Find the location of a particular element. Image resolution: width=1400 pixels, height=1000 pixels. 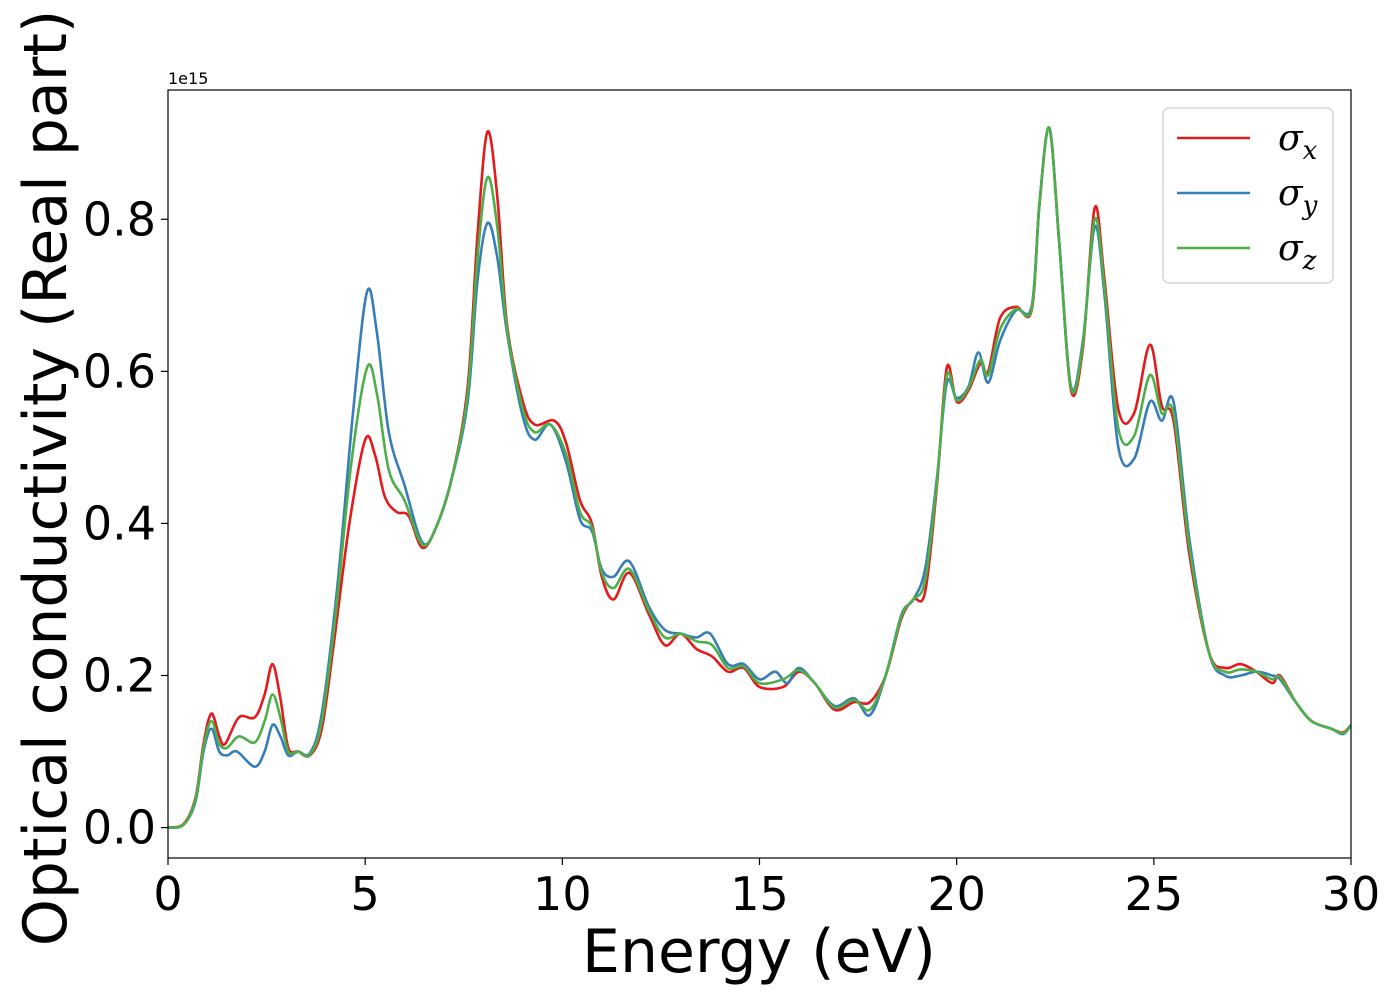

x-axis-label: Energy (eV) is located at coordinates (759, 952).